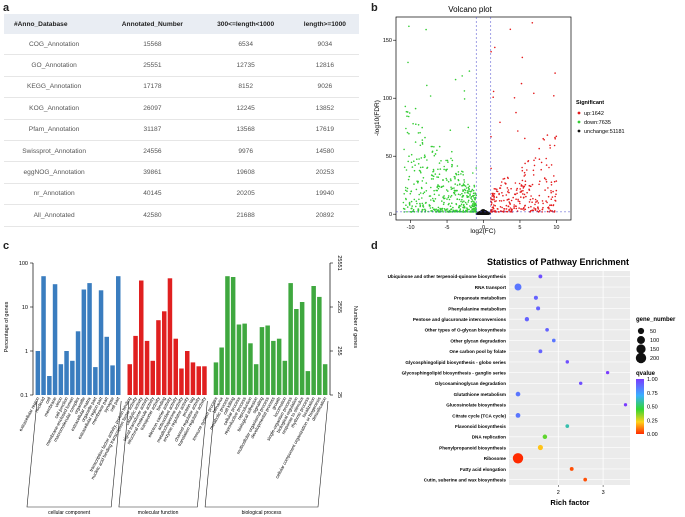 Image resolution: width=685 pixels, height=517 pixels. Describe the element at coordinates (480, 394) in the screenshot. I see `enrichment-pathway-label: Glutathione metabolism` at that location.